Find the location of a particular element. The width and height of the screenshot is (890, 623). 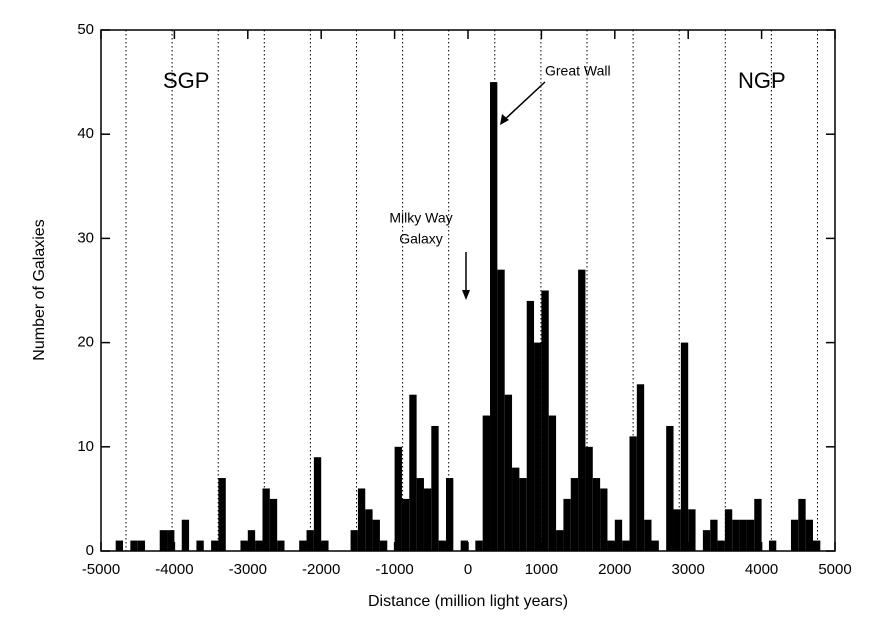

annotation: Great Wall is located at coordinates (578, 71).